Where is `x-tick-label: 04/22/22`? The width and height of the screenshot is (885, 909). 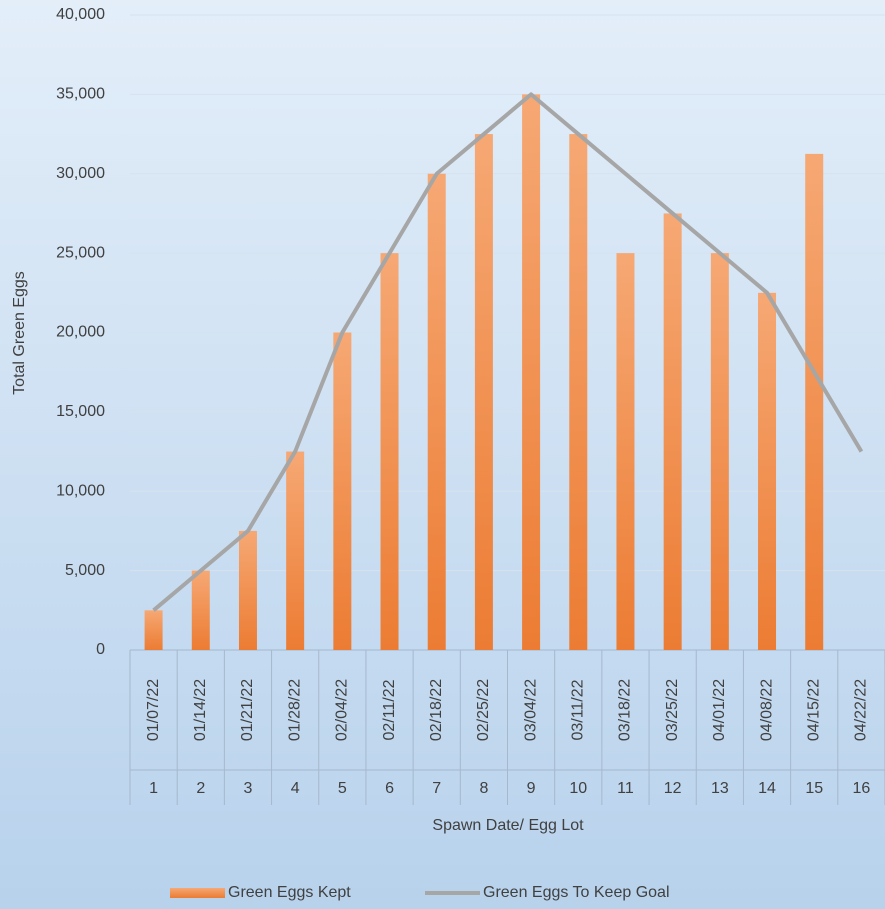
x-tick-label: 04/22/22 is located at coordinates (861, 710).